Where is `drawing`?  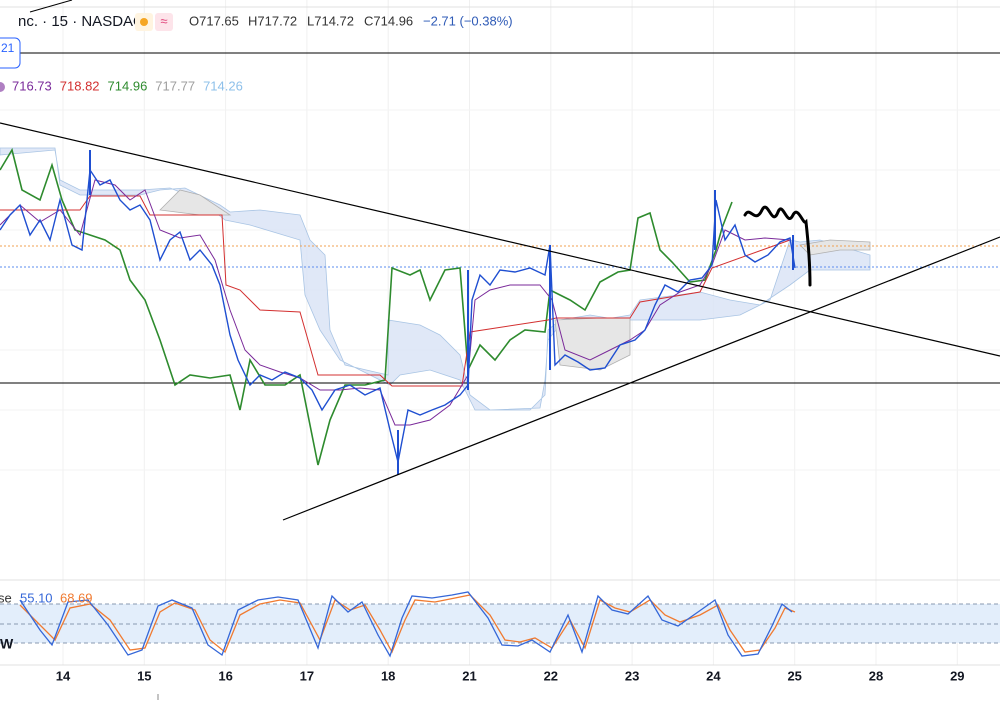 drawing is located at coordinates (777, 246).